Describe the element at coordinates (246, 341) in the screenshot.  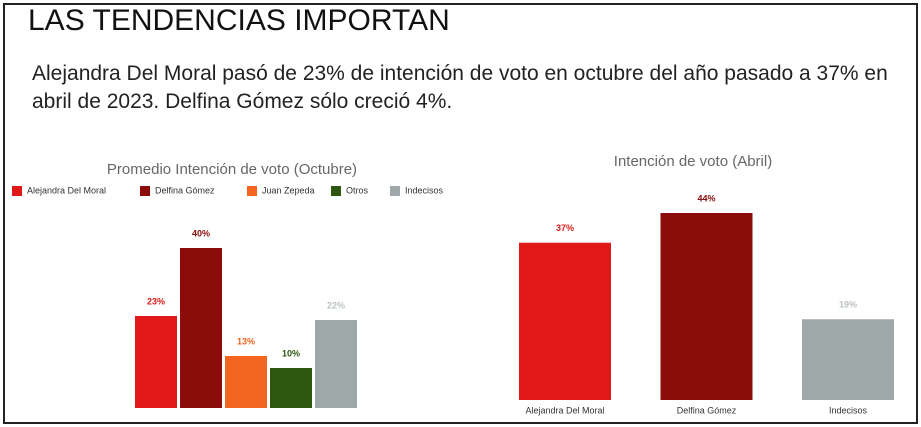
I see `value-label: 13%` at that location.